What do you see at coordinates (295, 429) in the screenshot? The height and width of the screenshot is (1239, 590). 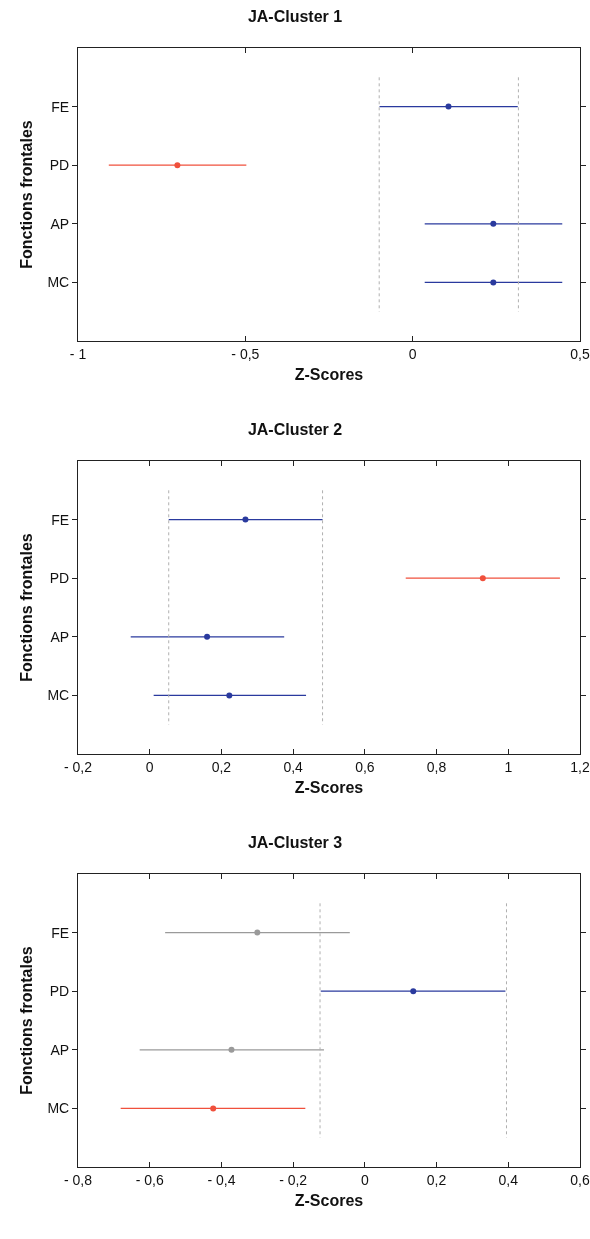 I see `chart-title: JA-Cluster 2` at bounding box center [295, 429].